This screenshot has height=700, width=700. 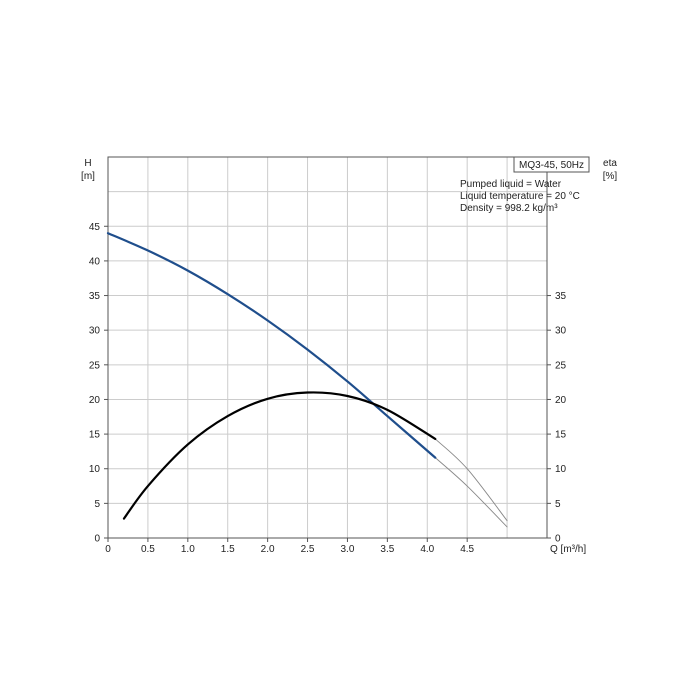 What do you see at coordinates (108, 549) in the screenshot?
I see `x-tick-label: 0` at bounding box center [108, 549].